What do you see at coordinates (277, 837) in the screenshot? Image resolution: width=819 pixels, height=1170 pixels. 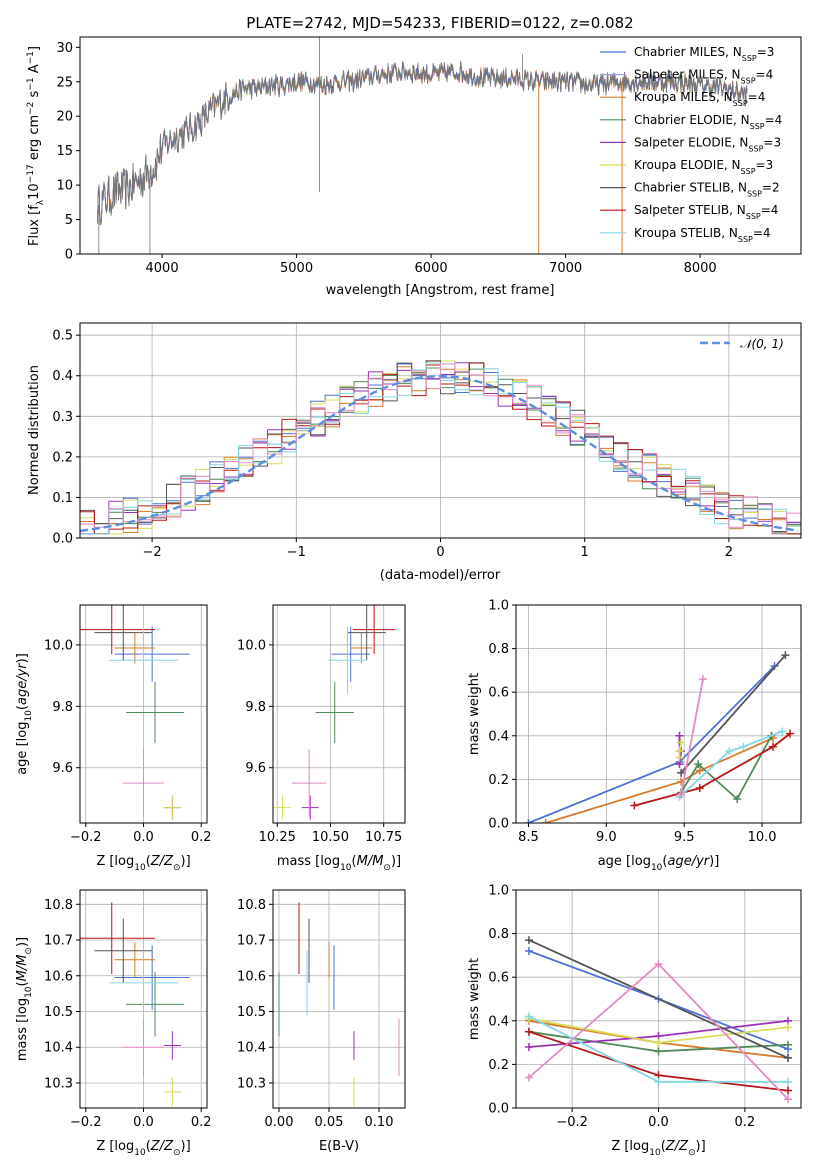 I see `x-tick-label: 10.25` at bounding box center [277, 837].